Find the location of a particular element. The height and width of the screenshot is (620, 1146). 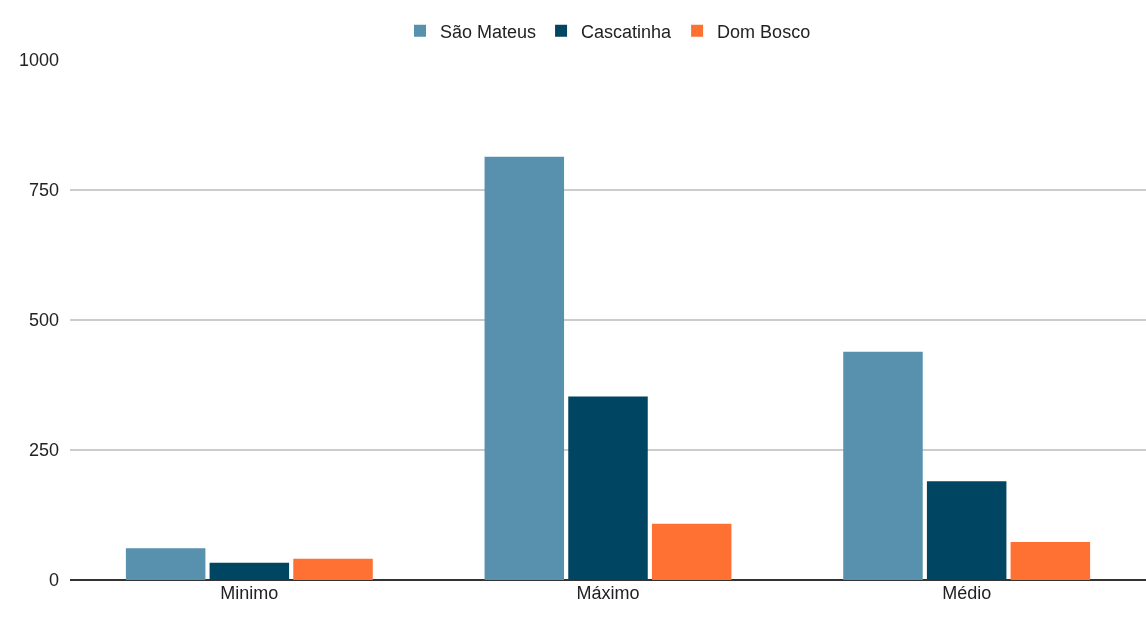

x-tick-label: Minimo is located at coordinates (249, 593).